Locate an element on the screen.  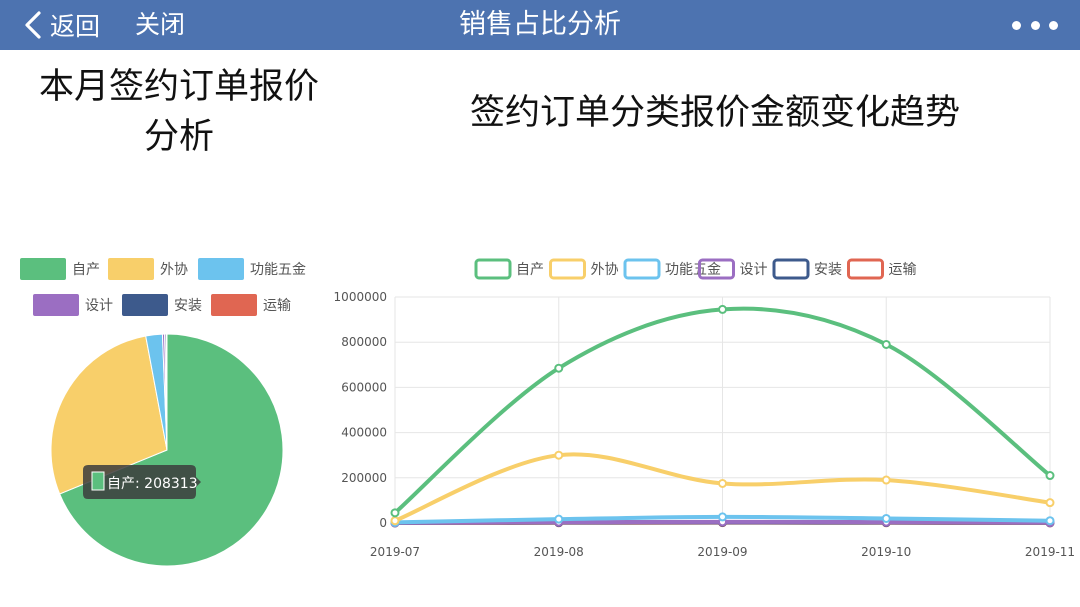
y-tick-label: 0 is located at coordinates (383, 523).